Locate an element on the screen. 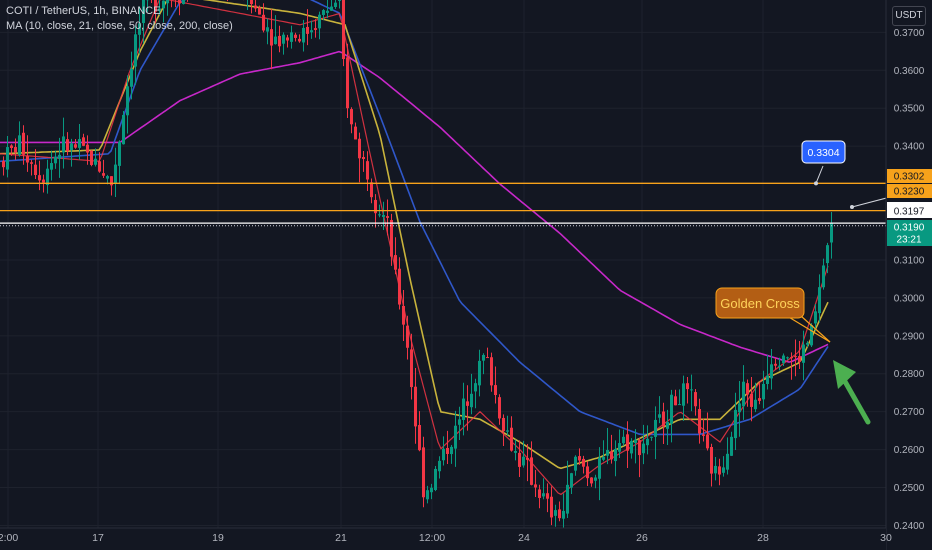 The height and width of the screenshot is (550, 932). countdown-badge: 23:21 is located at coordinates (908, 240).